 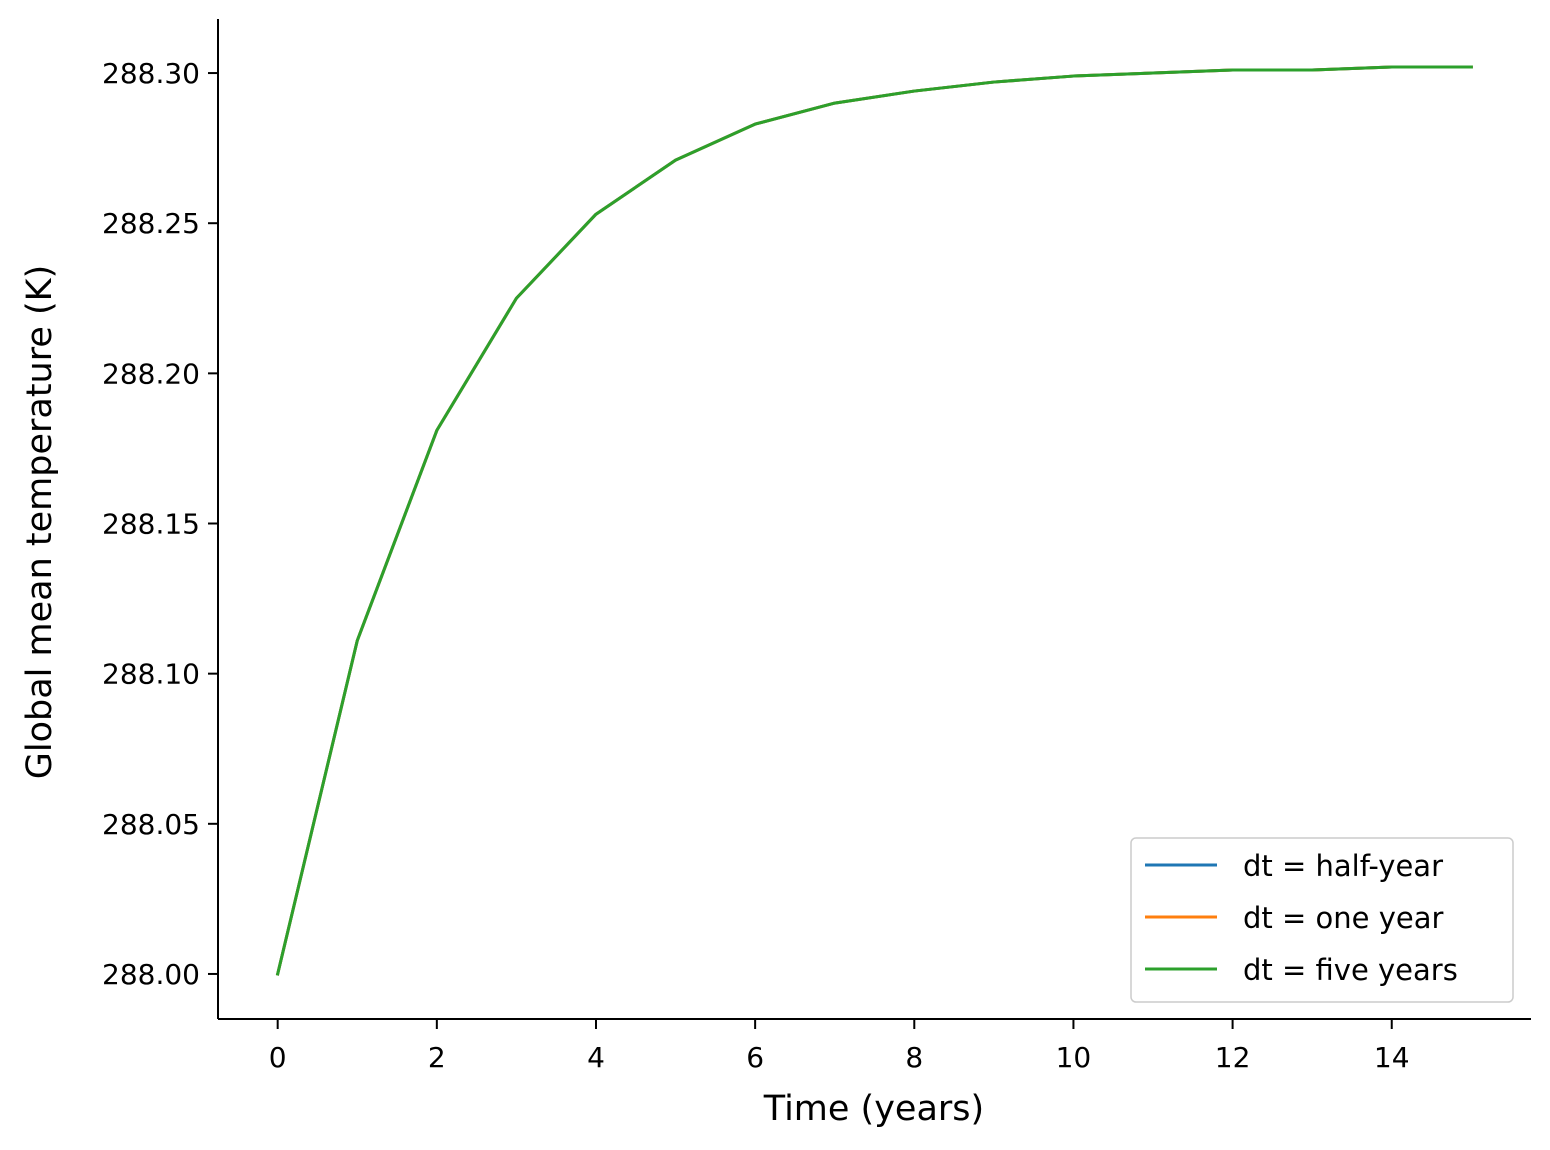 I want to click on x-axis-ticks: 0 2 4 6 8 10 12 14, so click(x=839, y=1046).